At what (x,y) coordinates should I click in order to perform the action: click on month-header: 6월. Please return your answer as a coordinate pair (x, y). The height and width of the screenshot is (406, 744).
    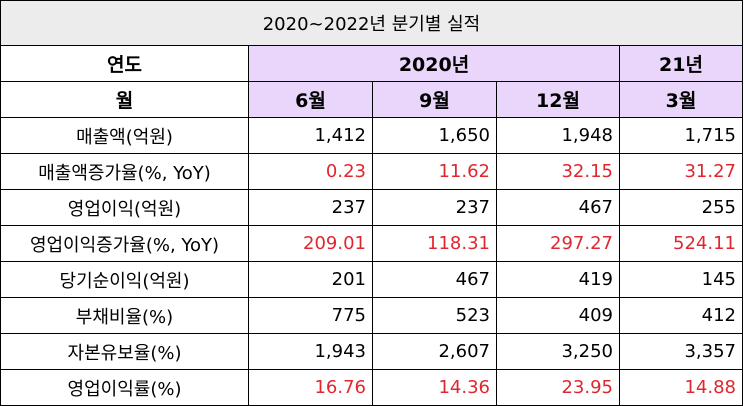
    Looking at the image, I should click on (310, 99).